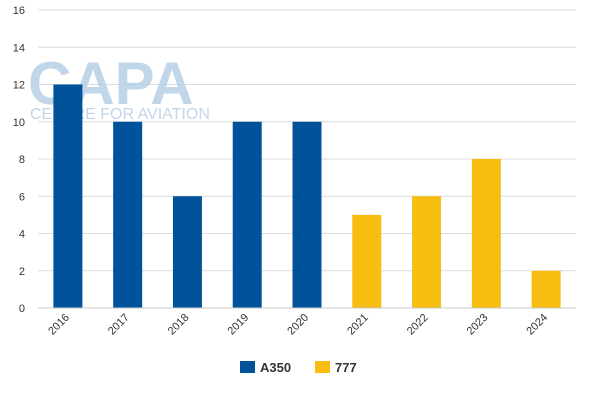 The image size is (600, 400). Describe the element at coordinates (486, 233) in the screenshot. I see `bar-777-2023` at that location.